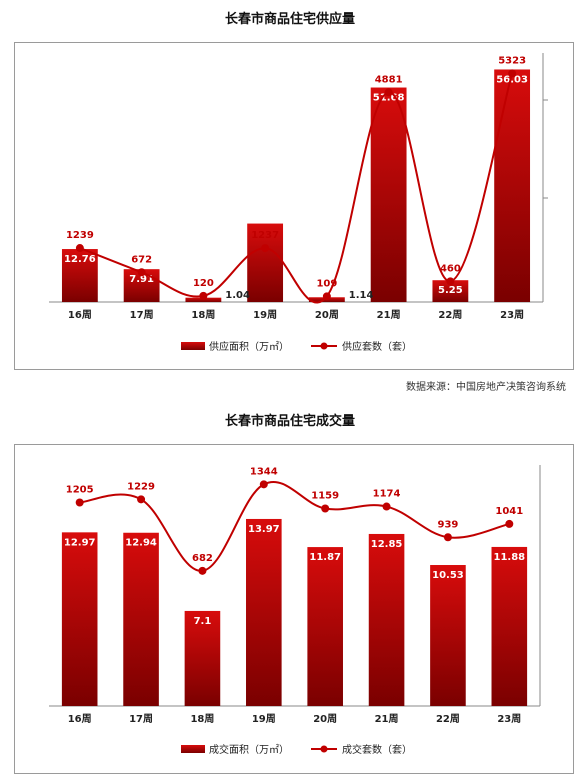  What do you see at coordinates (387, 544) in the screenshot?
I see `bar-value-label: 12.85` at bounding box center [387, 544].